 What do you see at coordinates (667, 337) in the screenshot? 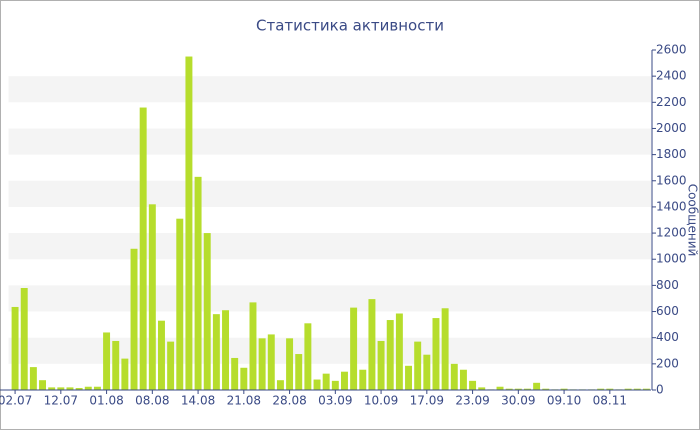
I see `y-tick-label: 400` at bounding box center [667, 337].